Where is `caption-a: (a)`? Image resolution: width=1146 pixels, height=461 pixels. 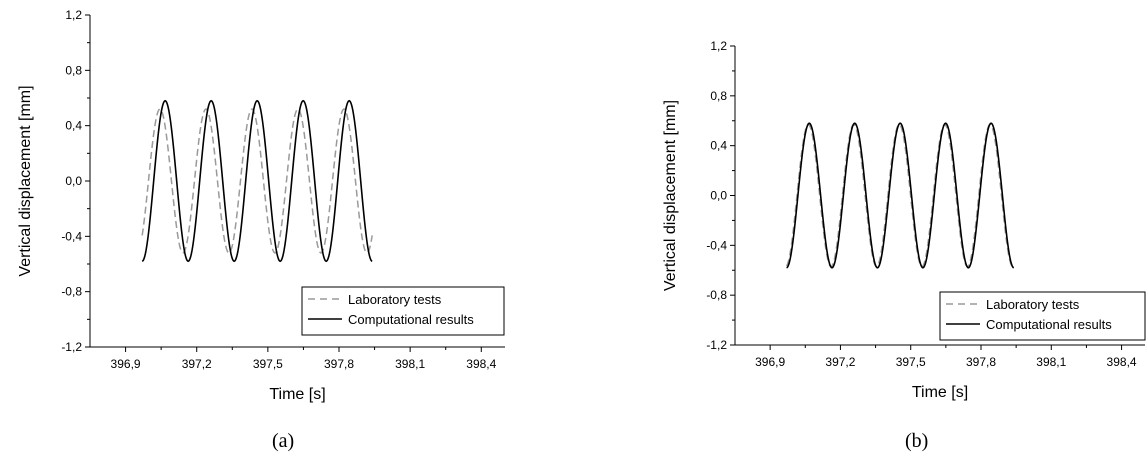
caption-a: (a) is located at coordinates (283, 441).